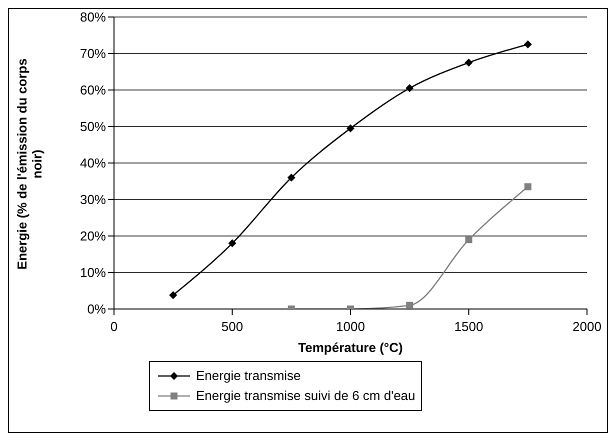  Describe the element at coordinates (93, 200) in the screenshot. I see `y-tick-label: 30%` at that location.